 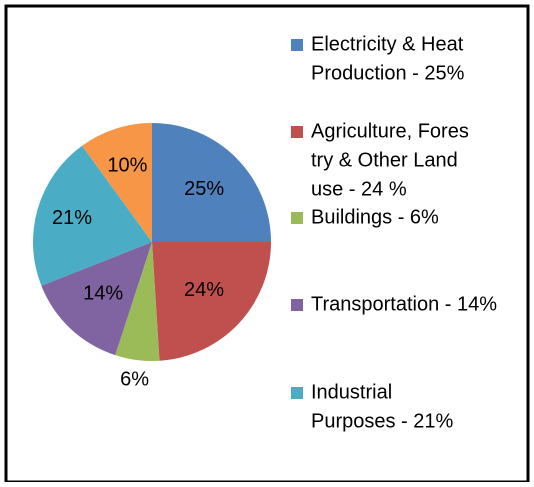 I want to click on data-label: 25%, so click(x=204, y=189).